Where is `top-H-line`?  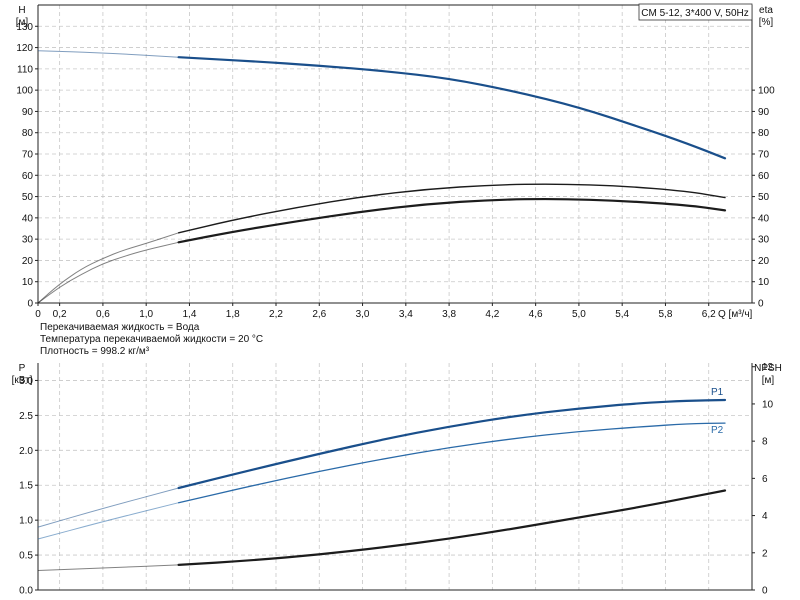 top-H-line is located at coordinates (452, 108).